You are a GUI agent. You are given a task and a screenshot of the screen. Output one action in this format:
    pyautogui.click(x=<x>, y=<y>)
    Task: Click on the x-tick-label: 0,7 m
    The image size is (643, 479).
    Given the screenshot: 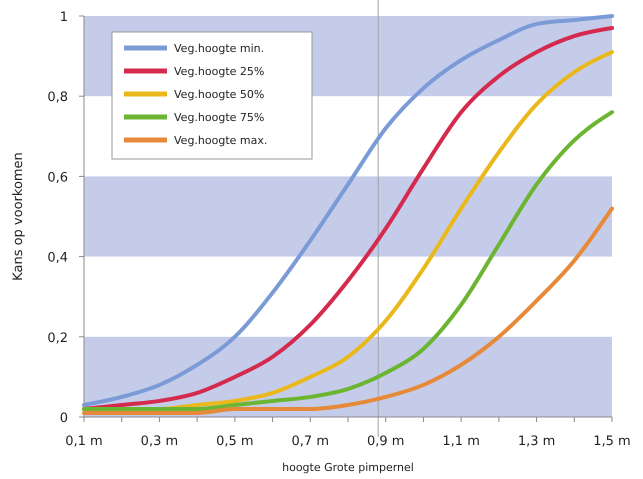 What is the action you would take?
    pyautogui.click(x=311, y=441)
    